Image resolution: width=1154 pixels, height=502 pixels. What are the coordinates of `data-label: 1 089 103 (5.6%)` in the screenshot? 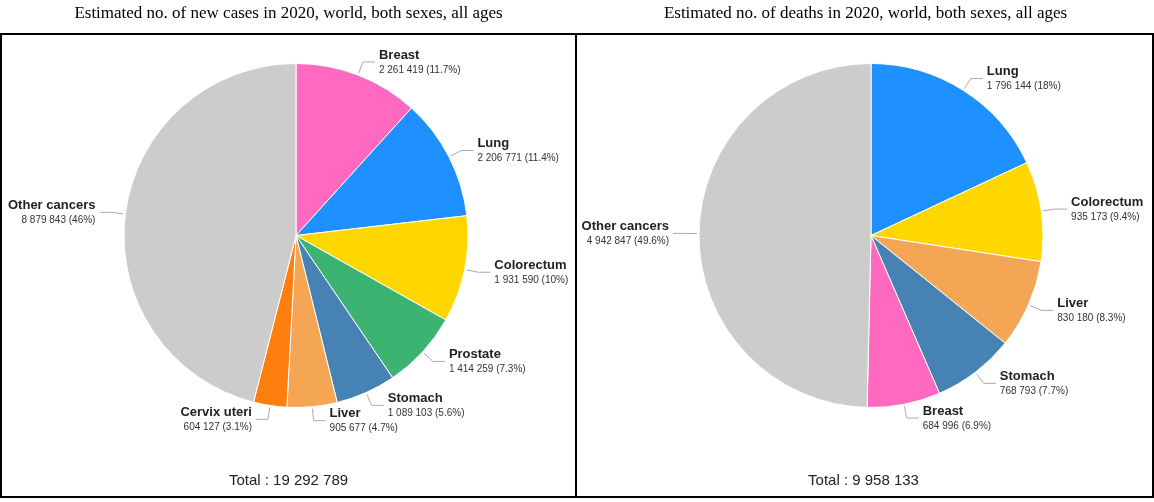 It's located at (426, 413).